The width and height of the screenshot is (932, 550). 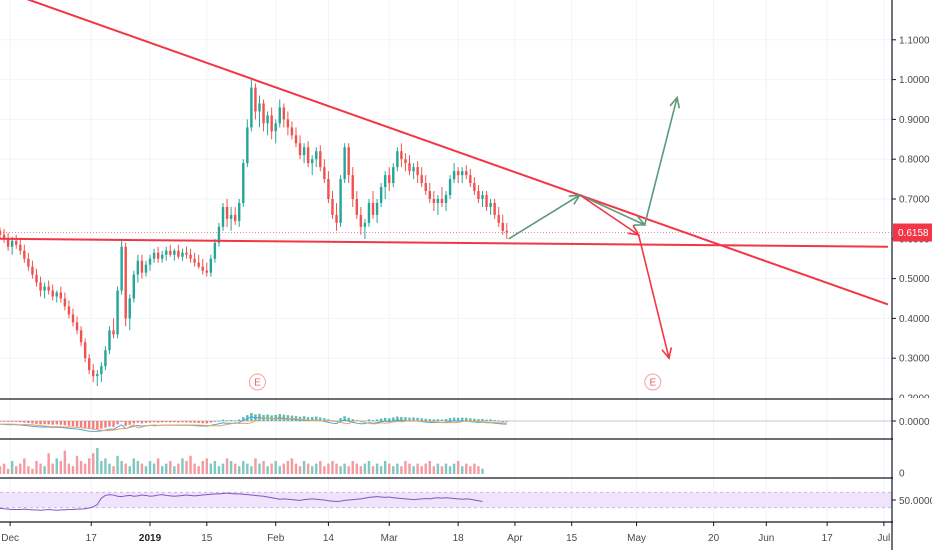 I want to click on date-axis: Dec 17 2019 15 Feb 14 Mar 18 Apr 15 May 20 Jun 17 Jul, so click(x=445, y=533).